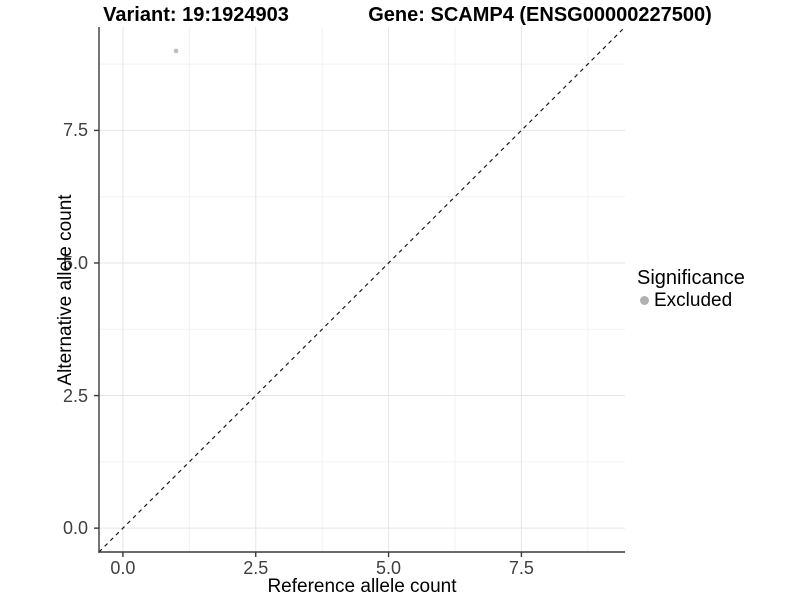  Describe the element at coordinates (521, 568) in the screenshot. I see `x-tick-label: 7.5` at that location.